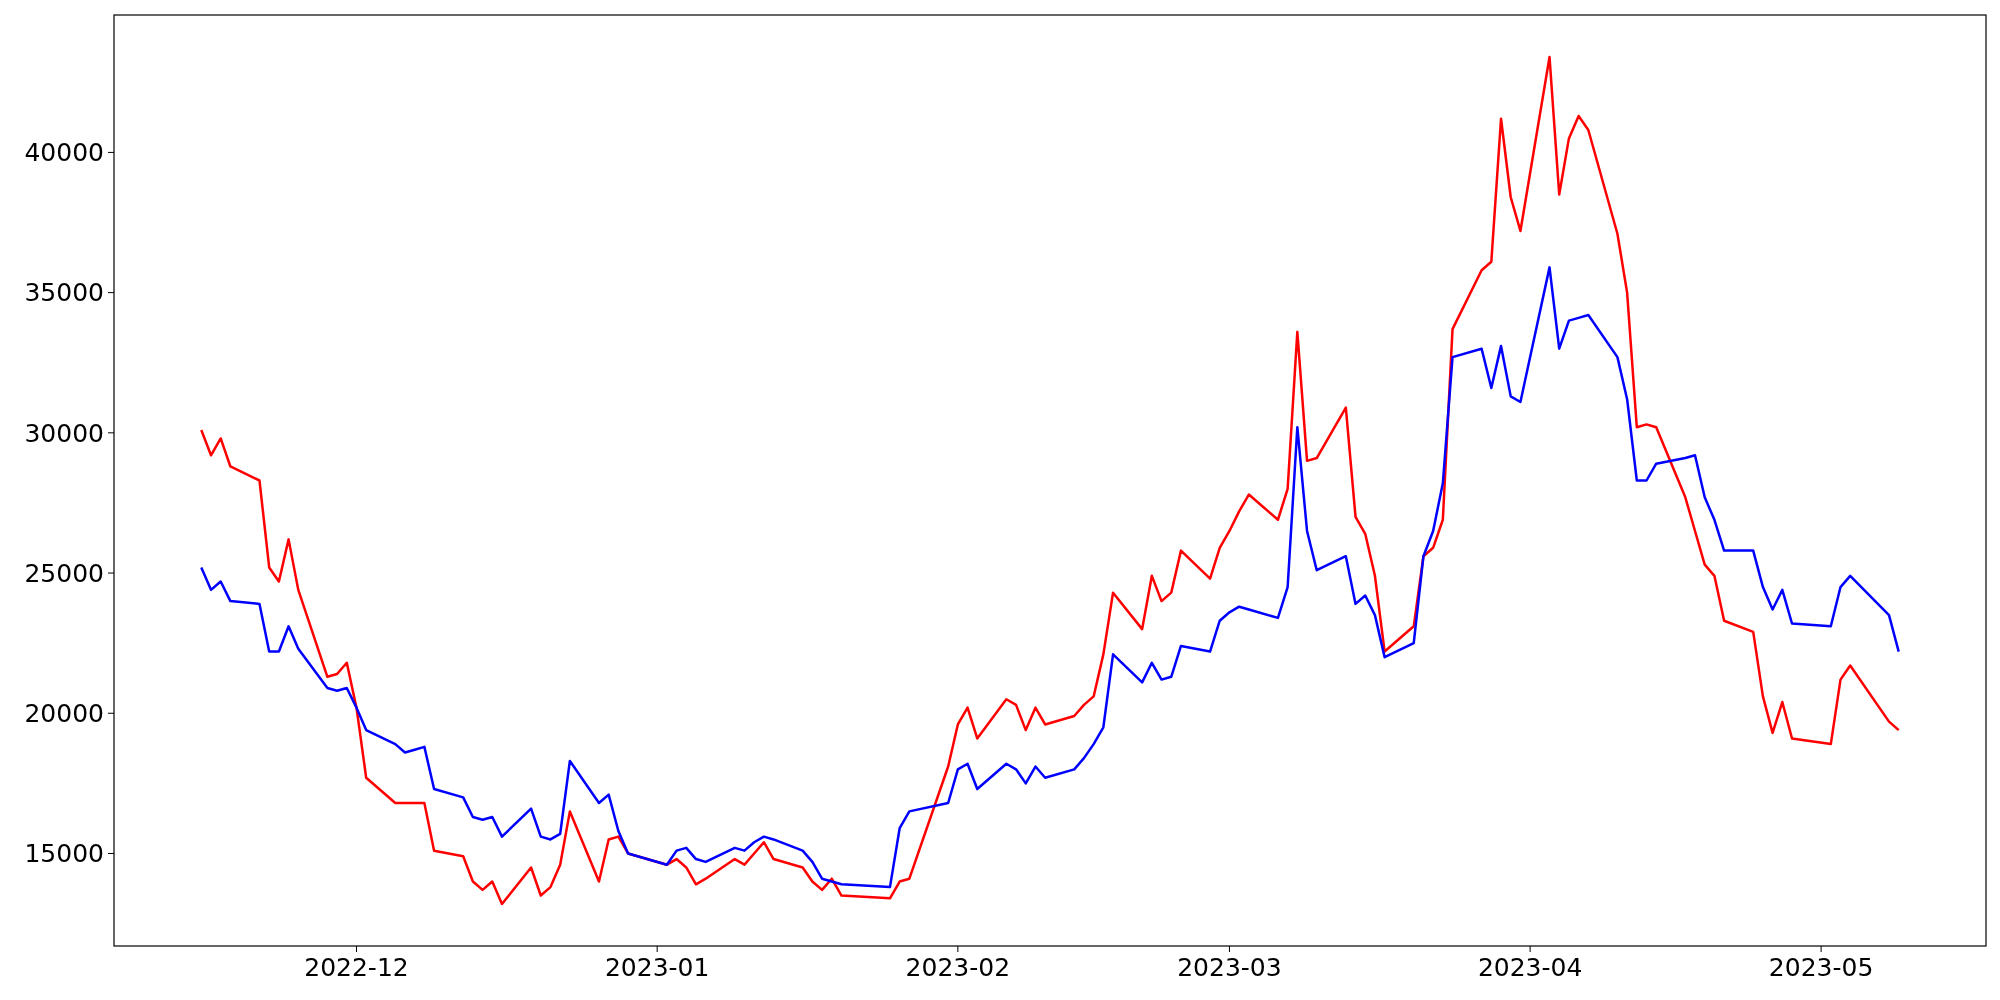  I want to click on x-tick-label: 2022-12, so click(356, 967).